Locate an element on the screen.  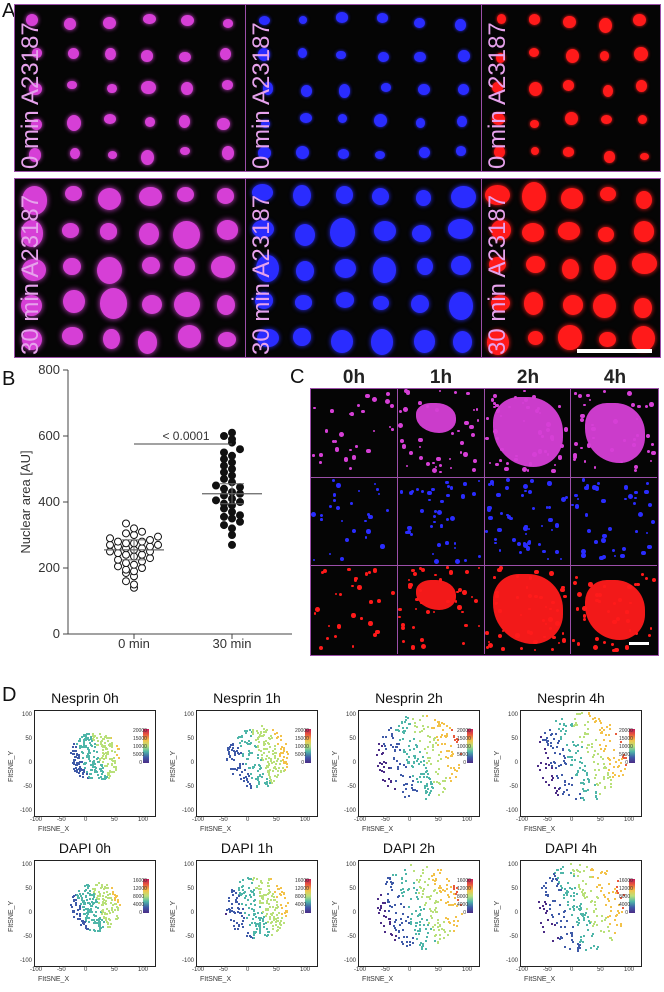
colorbar-tick: 20000 is located at coordinates (626, 731).